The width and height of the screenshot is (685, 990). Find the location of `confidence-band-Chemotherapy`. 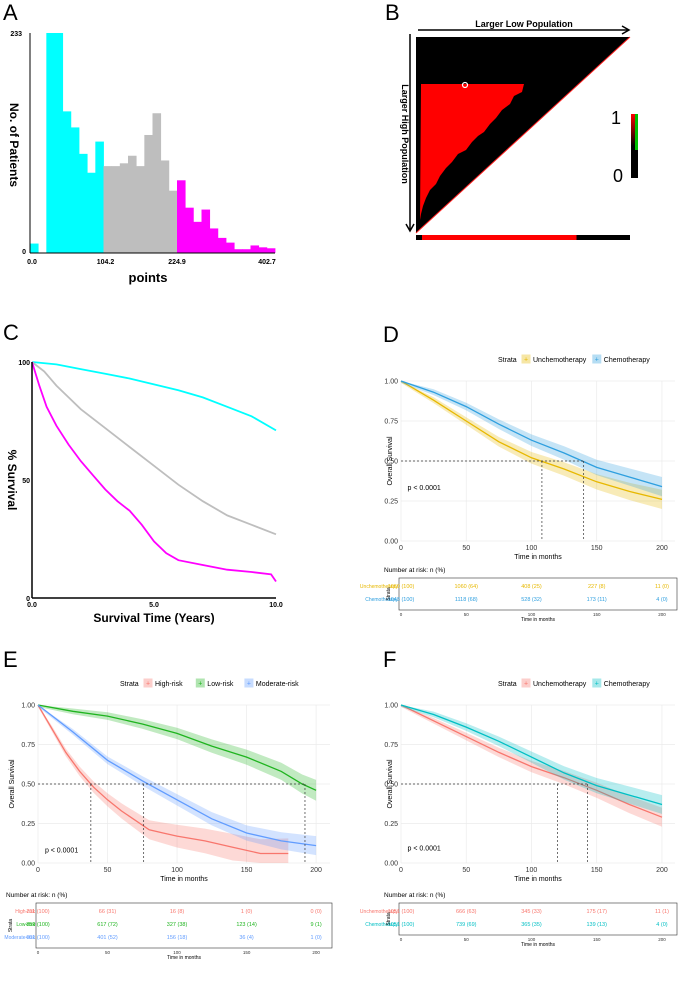

confidence-band-Chemotherapy is located at coordinates (531, 759).